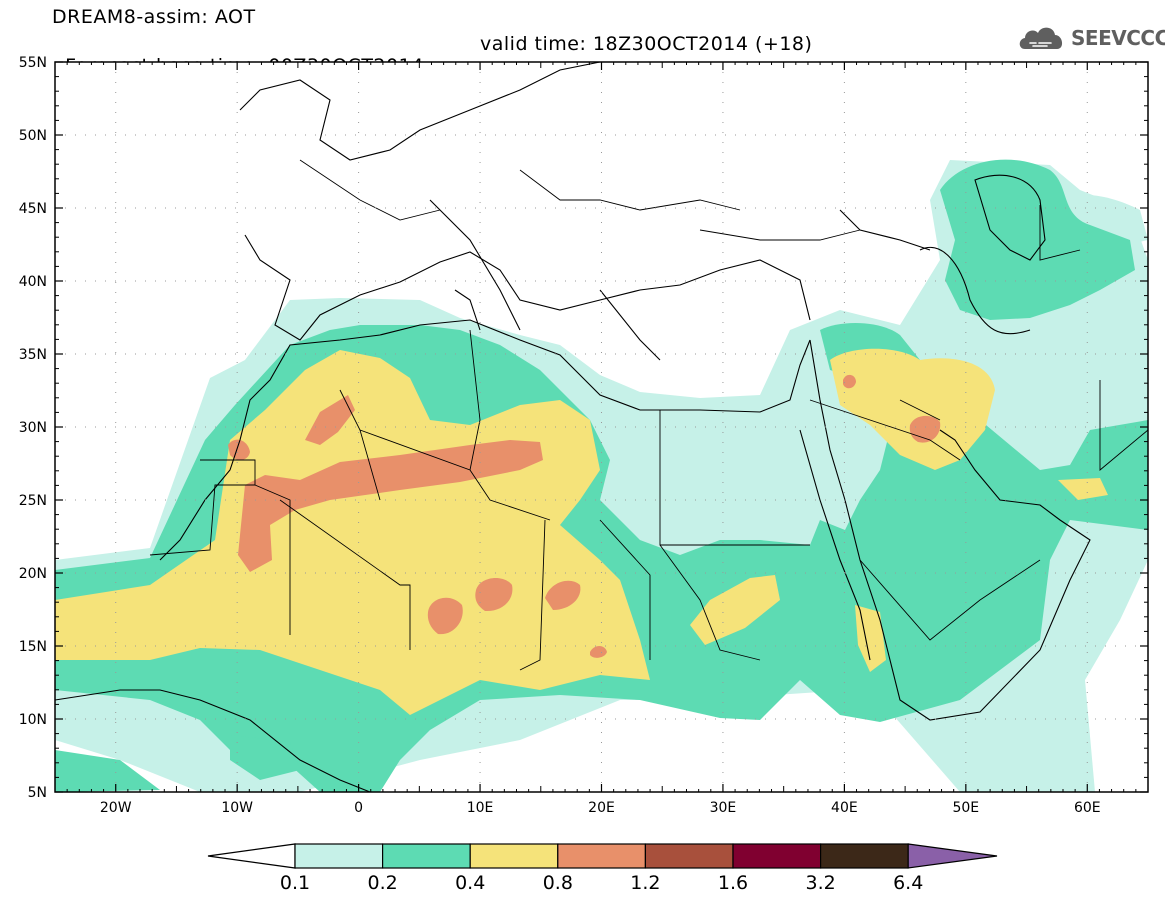  I want to click on colorbar-labels: 0.1 0.2 0.4 0.8 1.2 1.6 3.2 6.4, so click(601, 883).